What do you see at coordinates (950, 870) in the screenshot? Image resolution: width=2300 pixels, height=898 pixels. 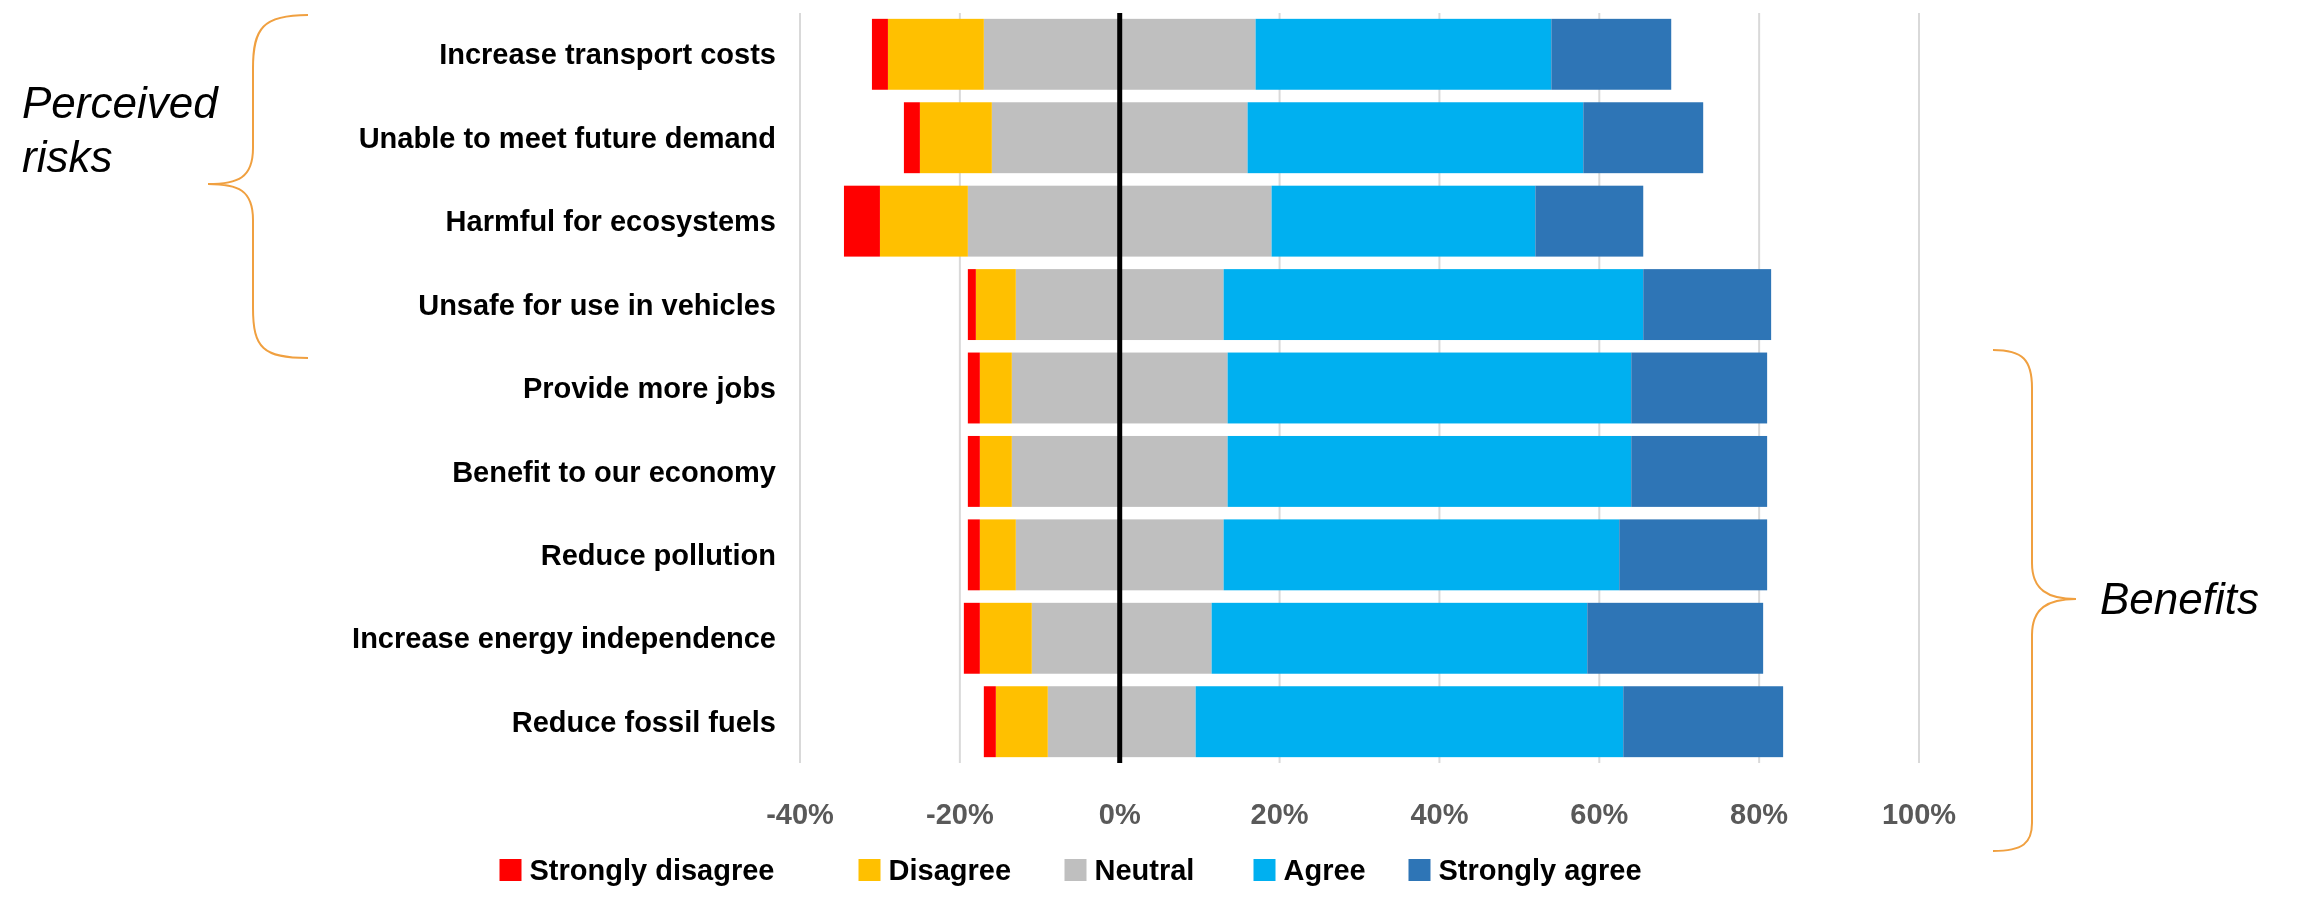 I see `legend-label: Disagree` at bounding box center [950, 870].